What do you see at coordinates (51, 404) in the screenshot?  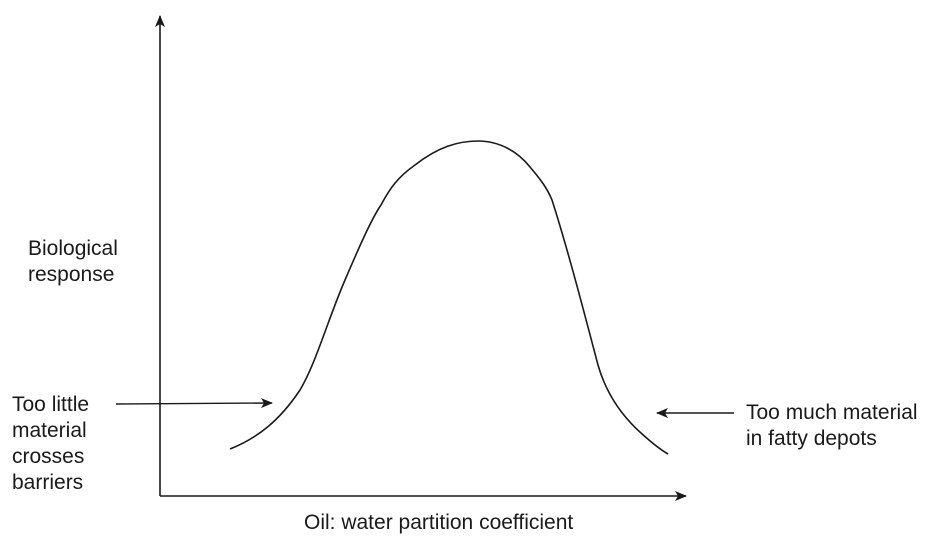 I see `left-annotation-line: Too little` at bounding box center [51, 404].